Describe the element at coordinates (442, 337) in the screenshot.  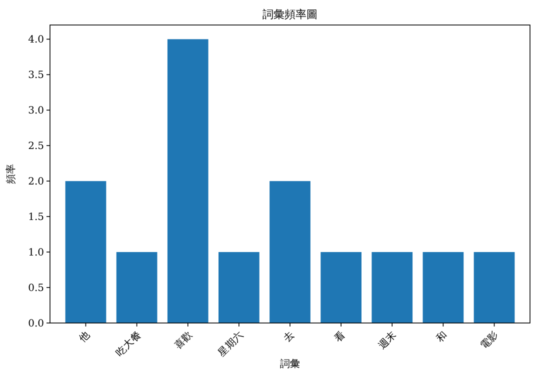
I see `x-tick-label: 和` at that location.